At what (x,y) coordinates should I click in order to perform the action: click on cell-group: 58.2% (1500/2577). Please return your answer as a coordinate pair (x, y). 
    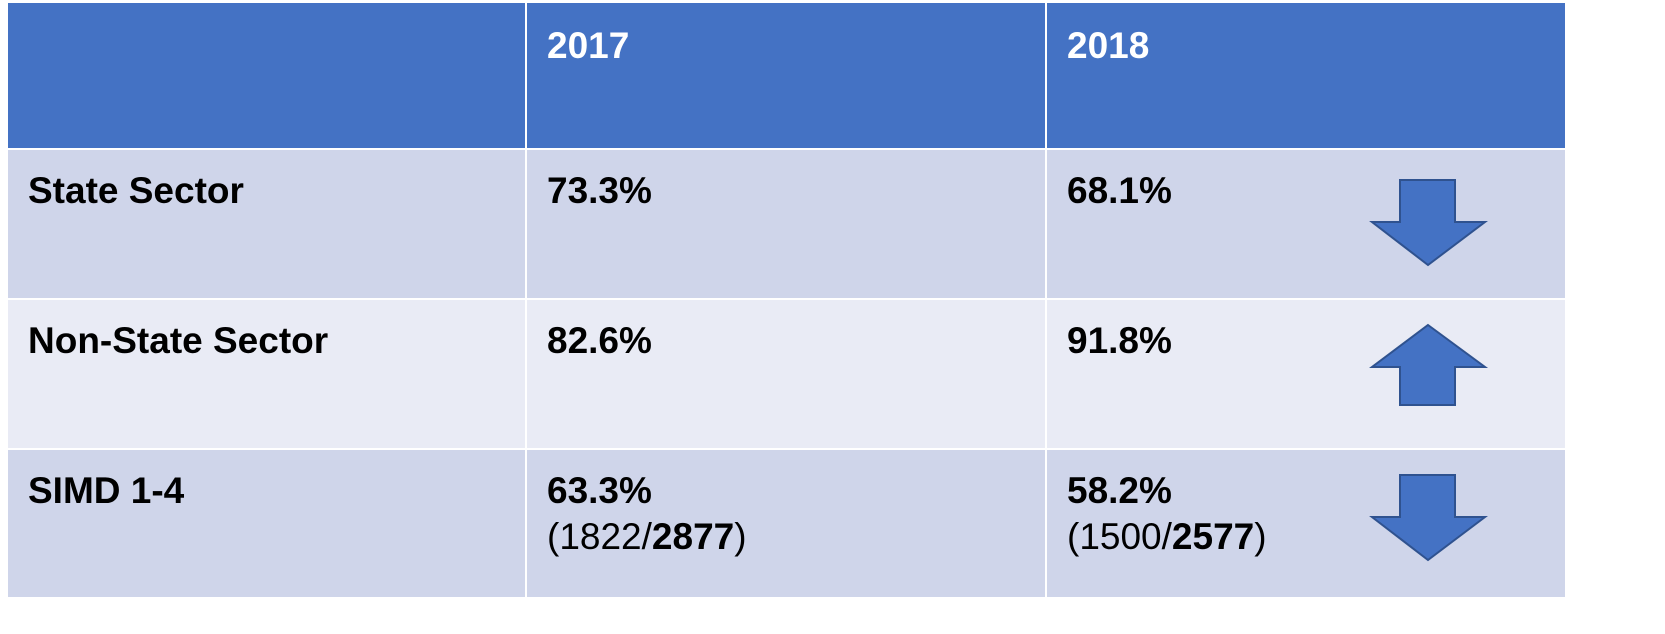
    Looking at the image, I should click on (1306, 523).